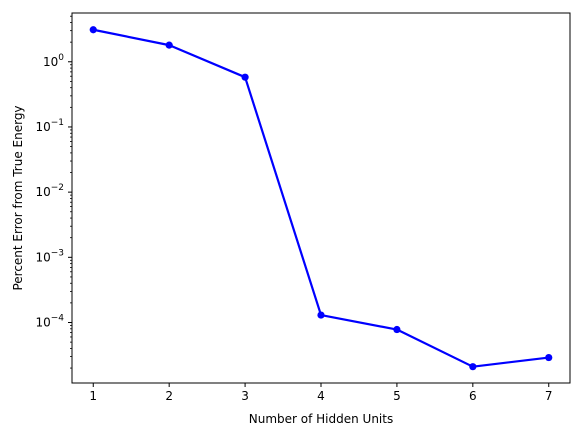  What do you see at coordinates (49, 256) in the screenshot?
I see `y-tick-label: 10⁻³` at bounding box center [49, 256].